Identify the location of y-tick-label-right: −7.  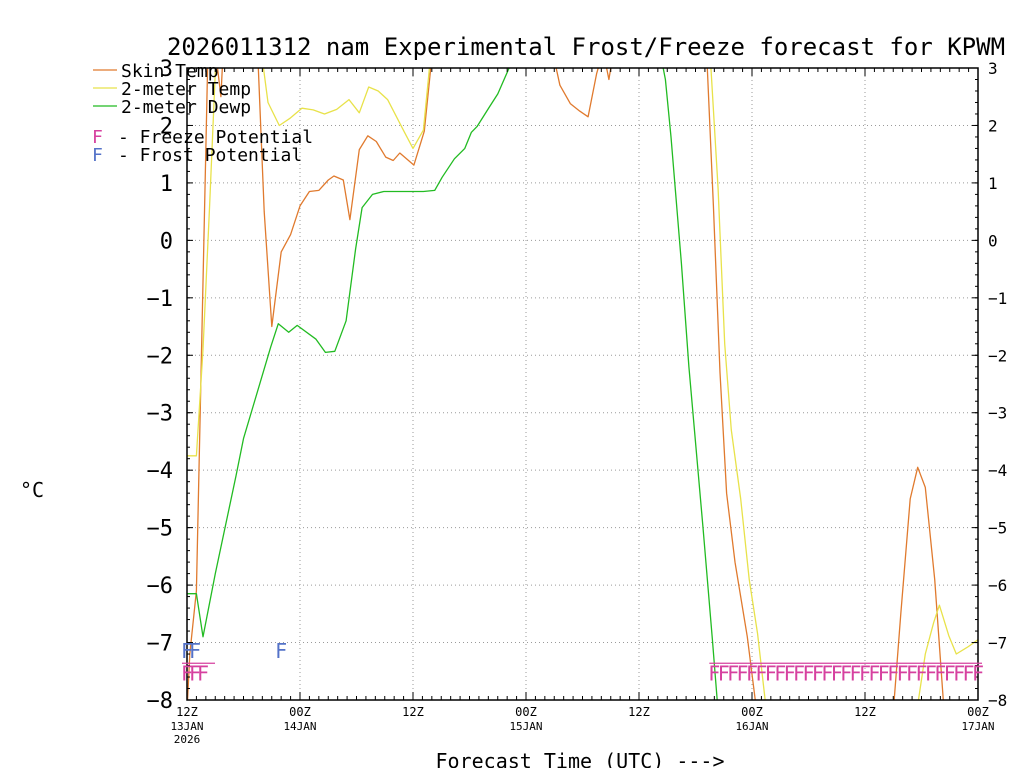
(997, 643).